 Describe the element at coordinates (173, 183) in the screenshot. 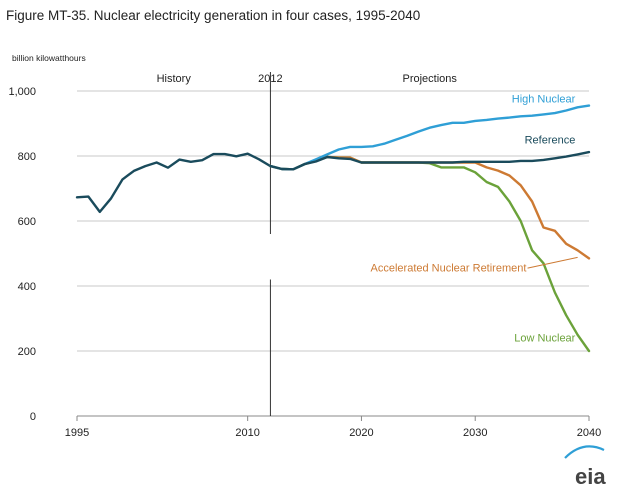

I see `history-series-line` at that location.